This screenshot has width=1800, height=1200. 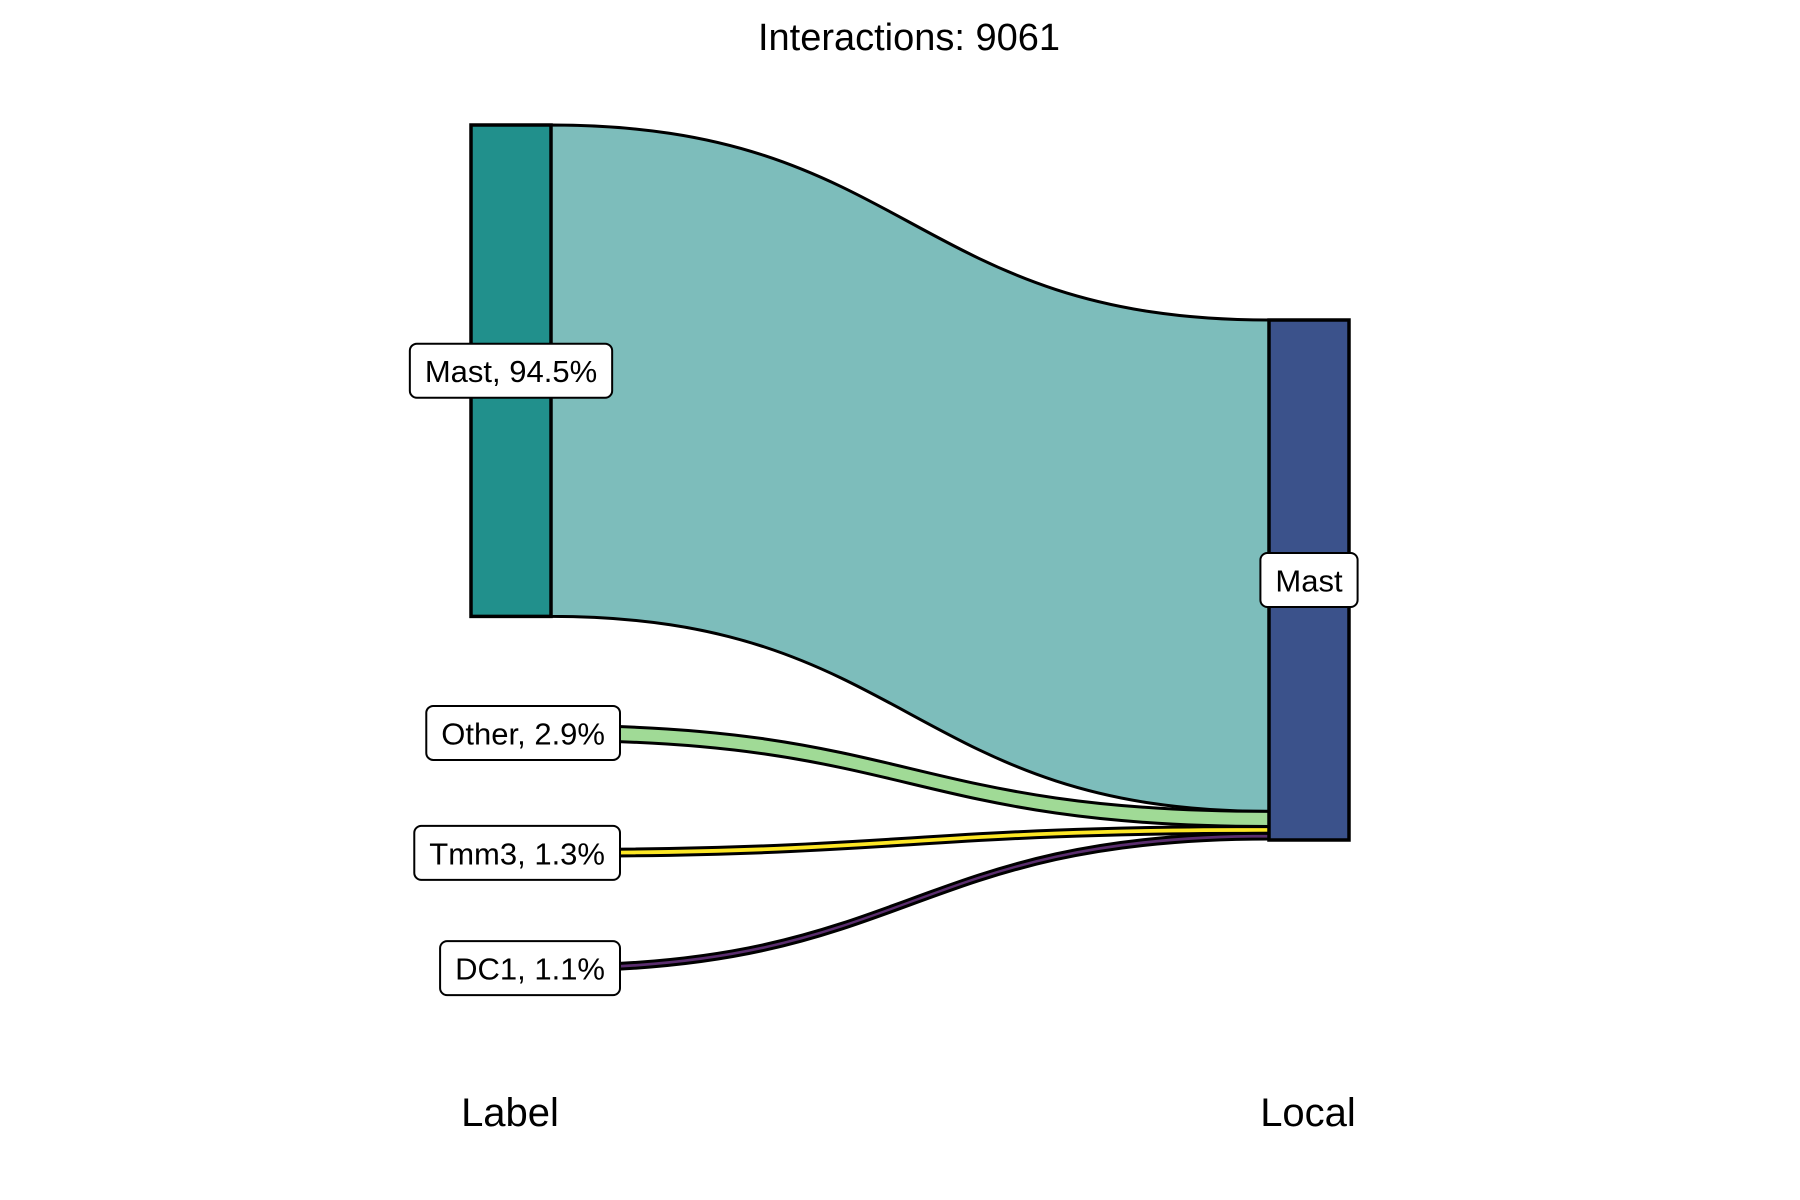 I want to click on node-label-text: Tmm3, 1.3%, so click(x=517, y=853).